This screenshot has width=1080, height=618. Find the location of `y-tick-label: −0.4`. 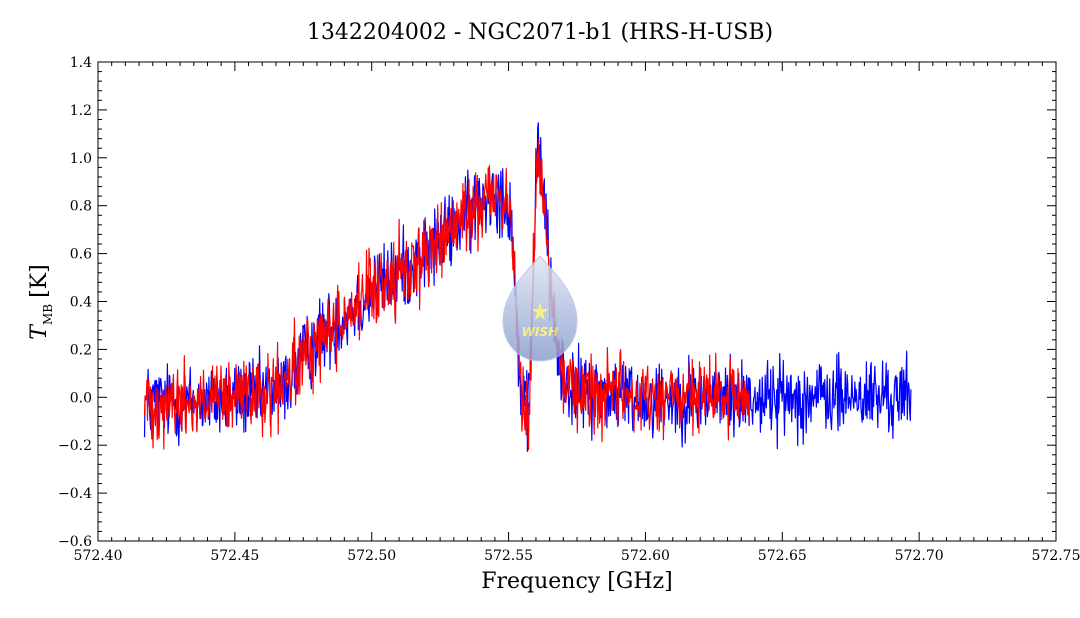

y-tick-label: −0.4 is located at coordinates (75, 494).